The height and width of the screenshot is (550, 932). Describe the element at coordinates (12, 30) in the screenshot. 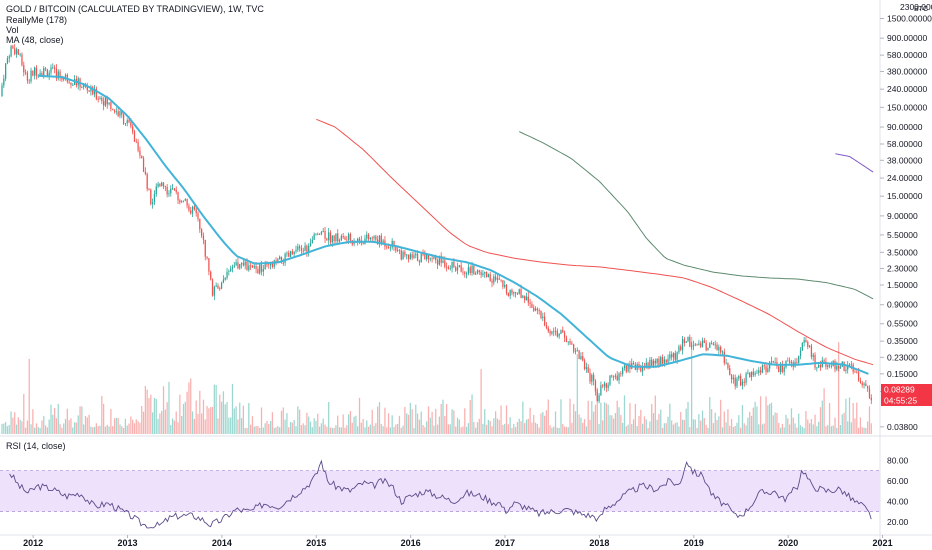

I see `indicator-vol-label: Vol` at that location.